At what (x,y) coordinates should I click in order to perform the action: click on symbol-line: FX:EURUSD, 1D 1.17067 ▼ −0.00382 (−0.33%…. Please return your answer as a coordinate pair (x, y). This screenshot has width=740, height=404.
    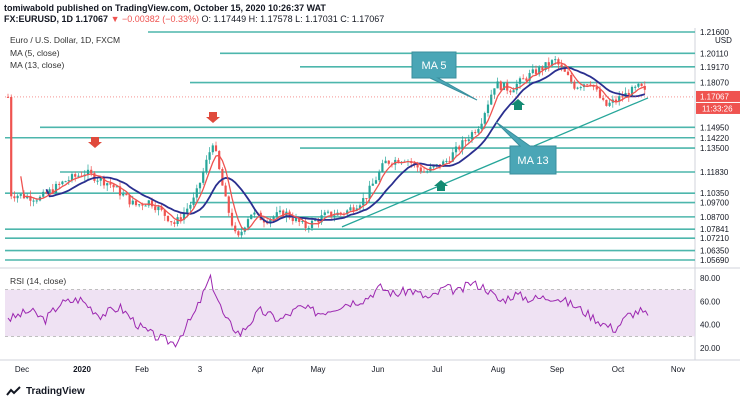
    Looking at the image, I should click on (194, 19).